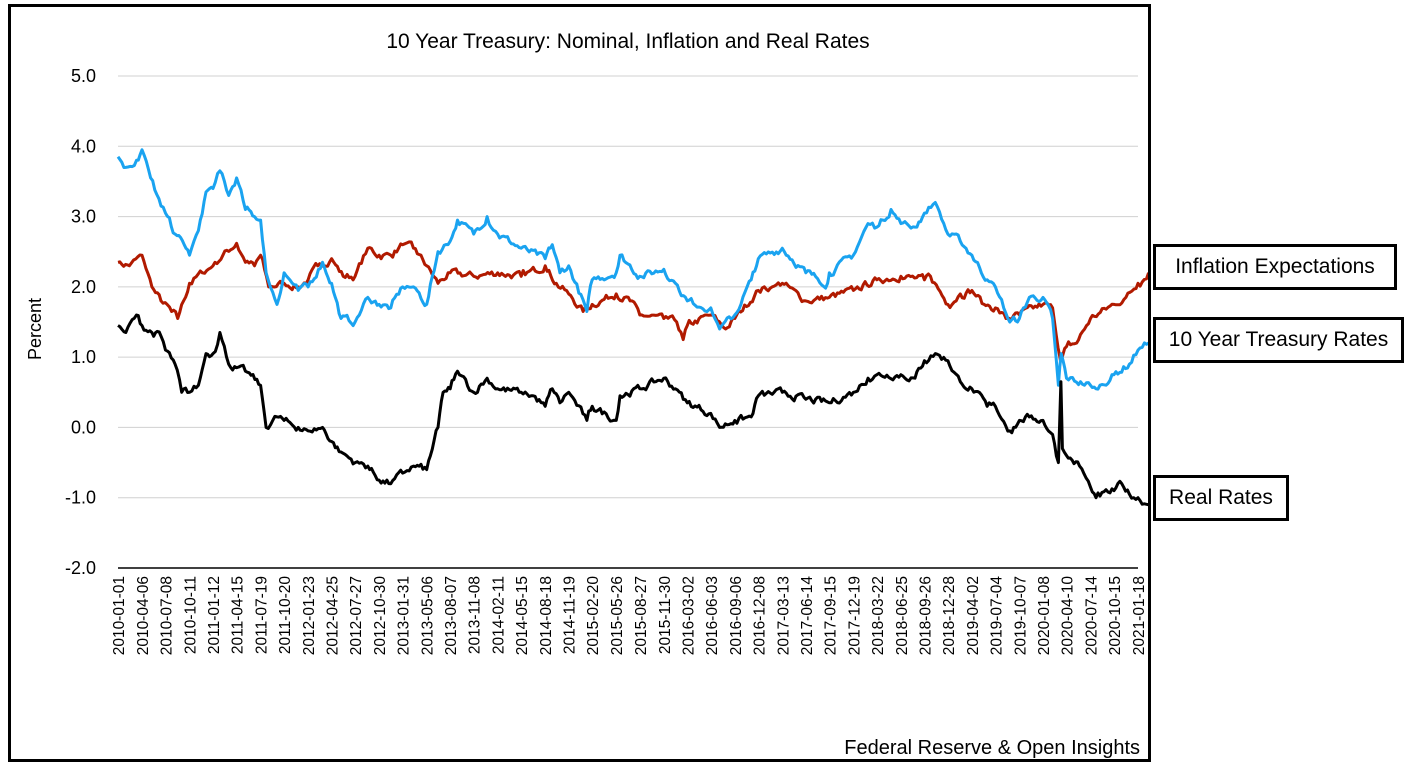 Image resolution: width=1408 pixels, height=768 pixels. What do you see at coordinates (285, 615) in the screenshot?
I see `x-tick-label: 2011-10-20` at bounding box center [285, 615].